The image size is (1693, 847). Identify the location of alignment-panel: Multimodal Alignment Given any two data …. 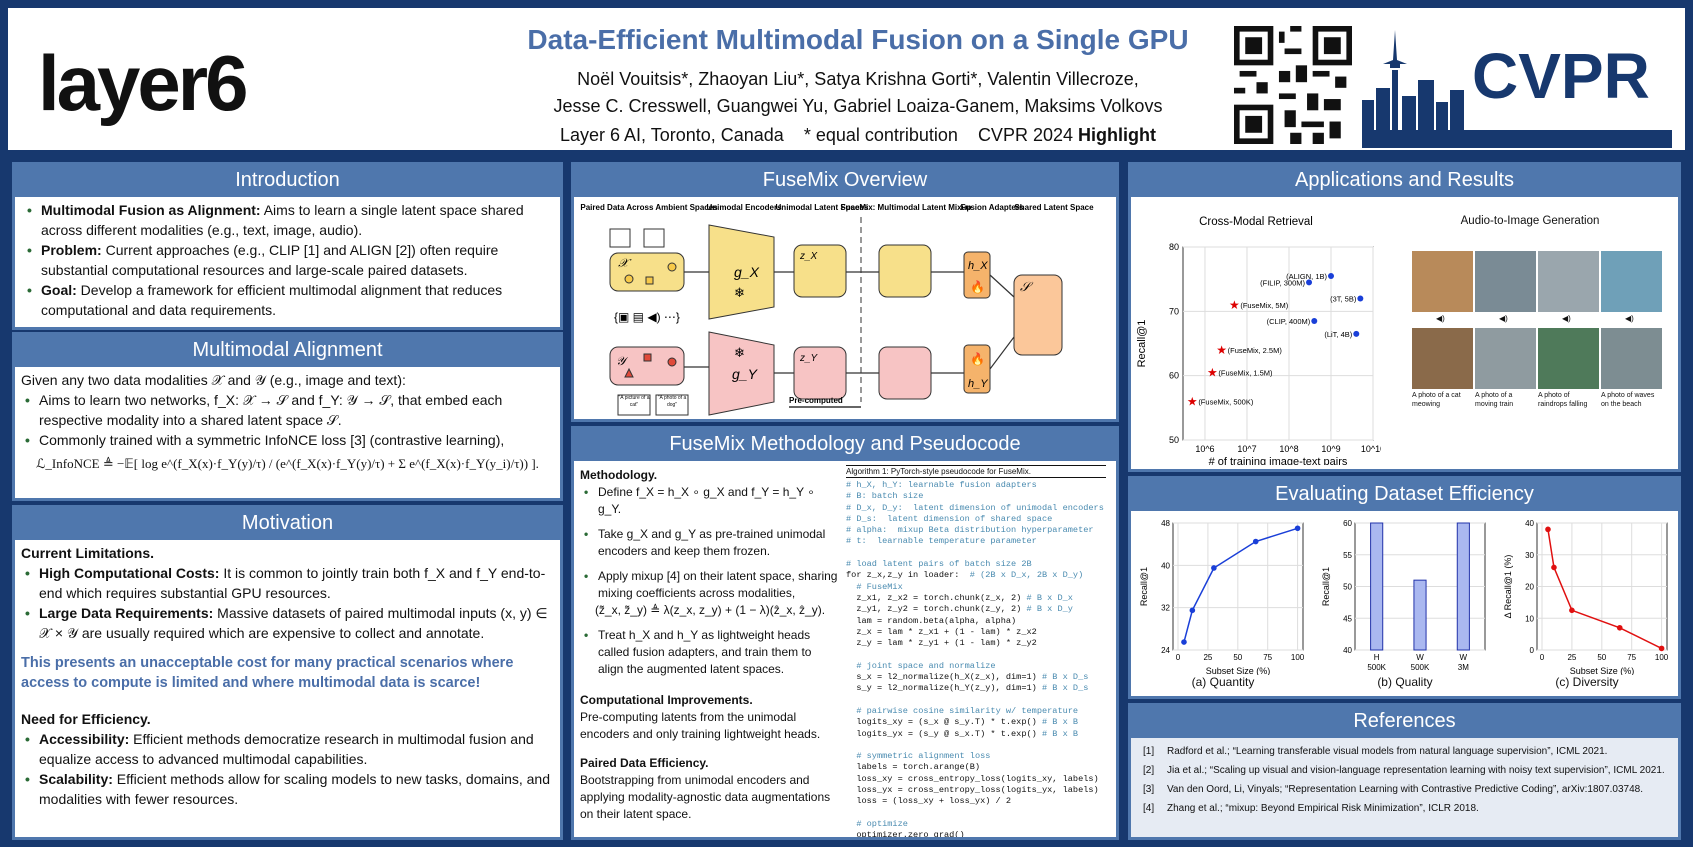
(287, 416).